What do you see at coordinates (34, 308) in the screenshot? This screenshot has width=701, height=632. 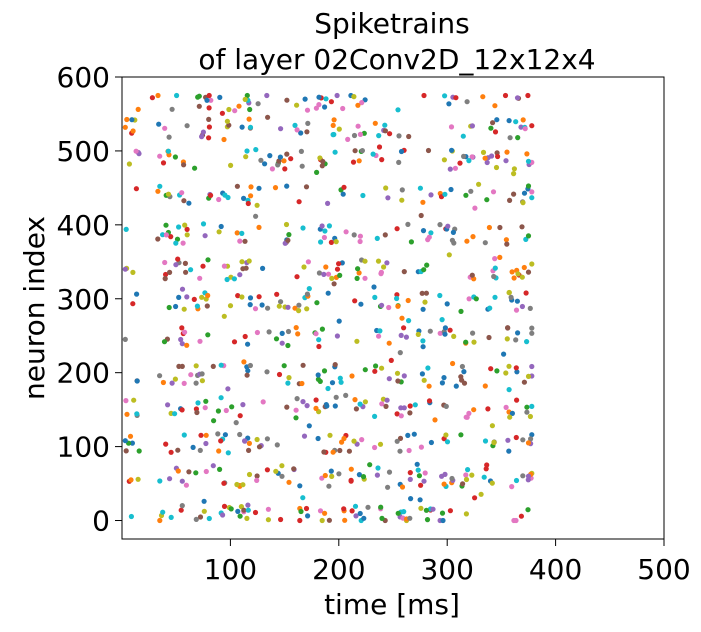 I see `y-axis-label: neuron index` at bounding box center [34, 308].